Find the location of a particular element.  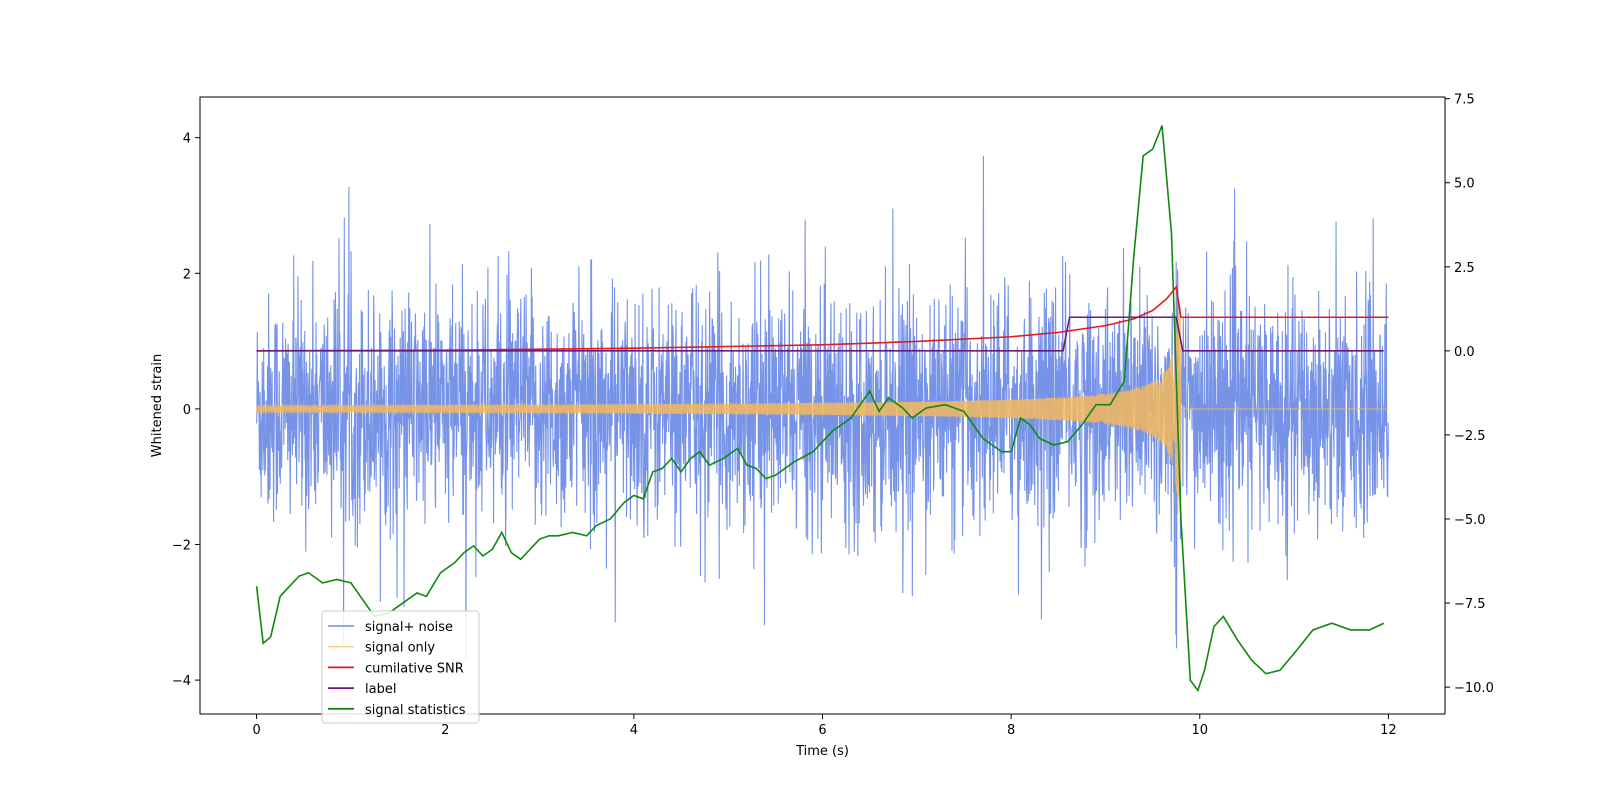

legend-label-cumilative-snr: cumilative SNR is located at coordinates (414, 668).